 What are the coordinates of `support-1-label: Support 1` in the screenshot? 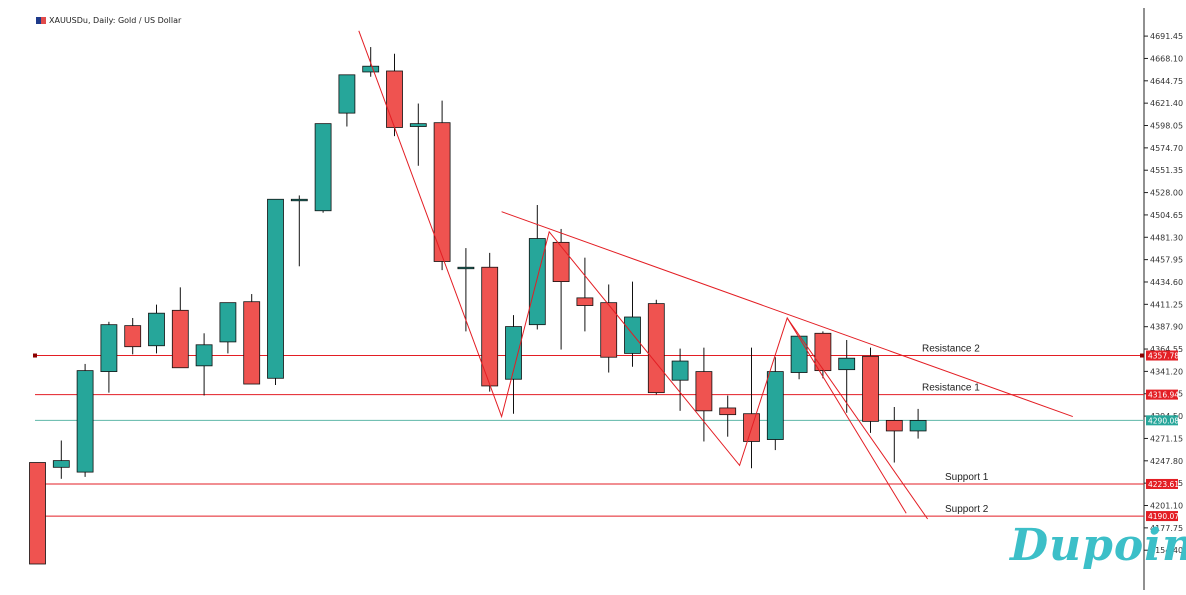 It's located at (967, 477).